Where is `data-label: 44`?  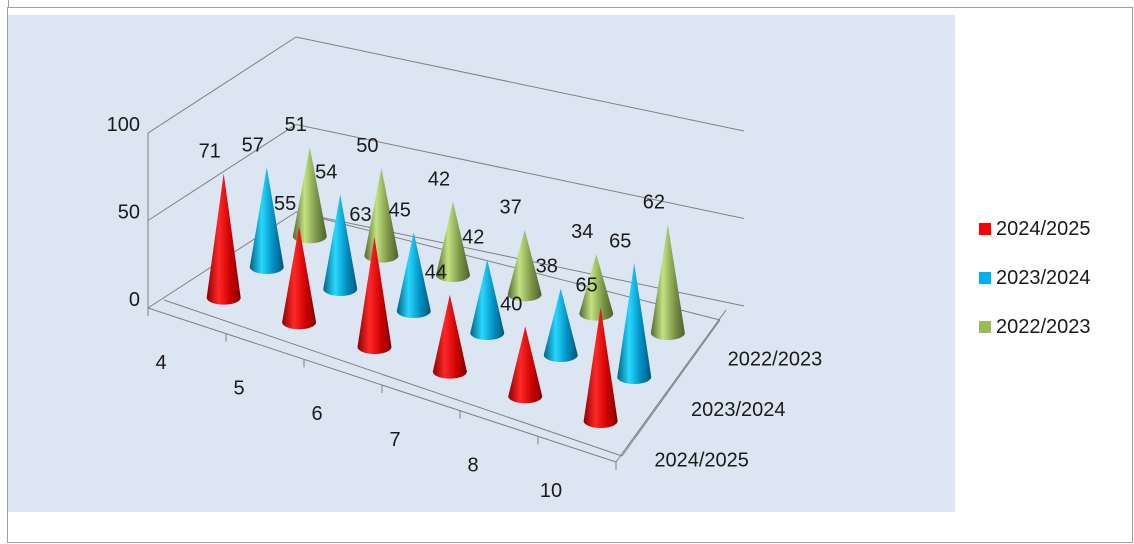 data-label: 44 is located at coordinates (436, 273).